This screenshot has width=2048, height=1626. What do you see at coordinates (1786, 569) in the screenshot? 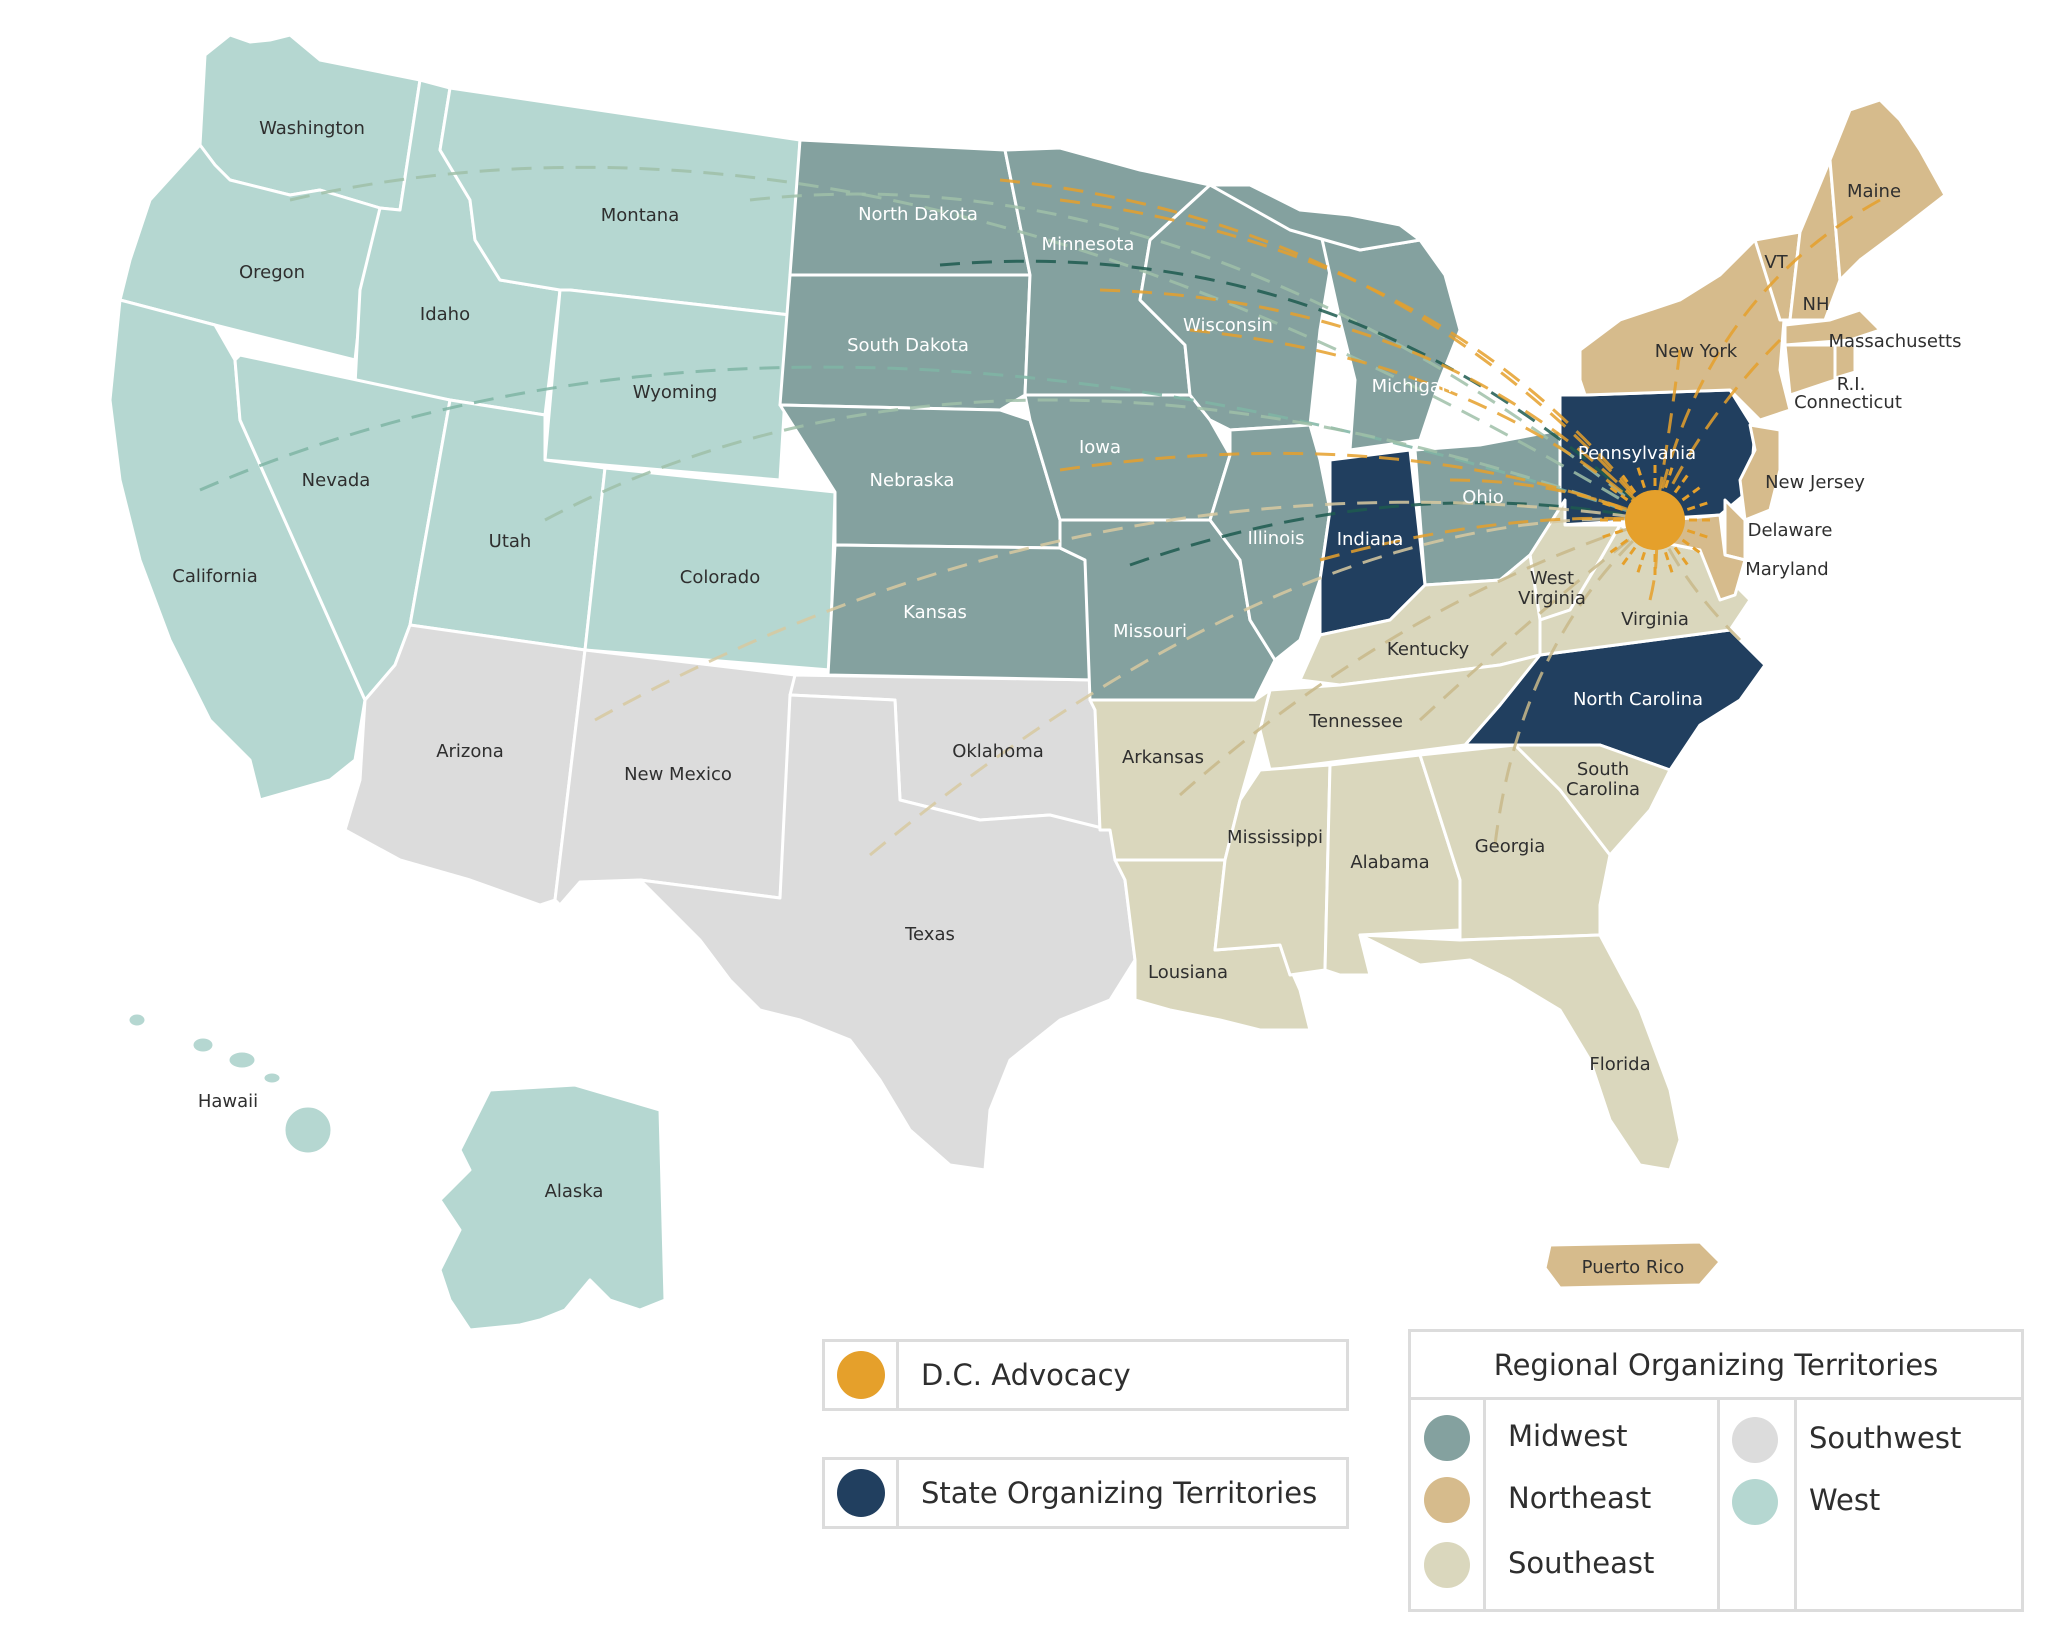
I see `label-maryland: Maryland` at bounding box center [1786, 569].